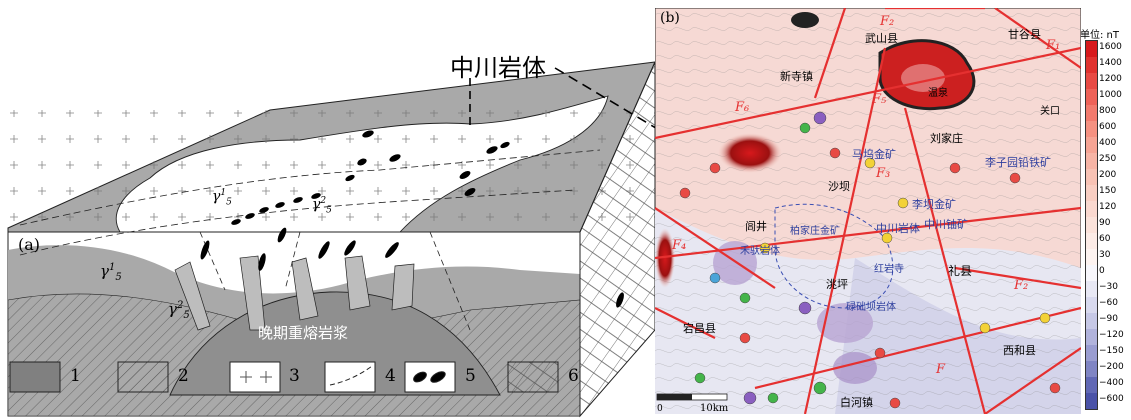 The width and height of the screenshot is (1131, 420). I want to click on place-label: 甘谷县, so click(1024, 34).